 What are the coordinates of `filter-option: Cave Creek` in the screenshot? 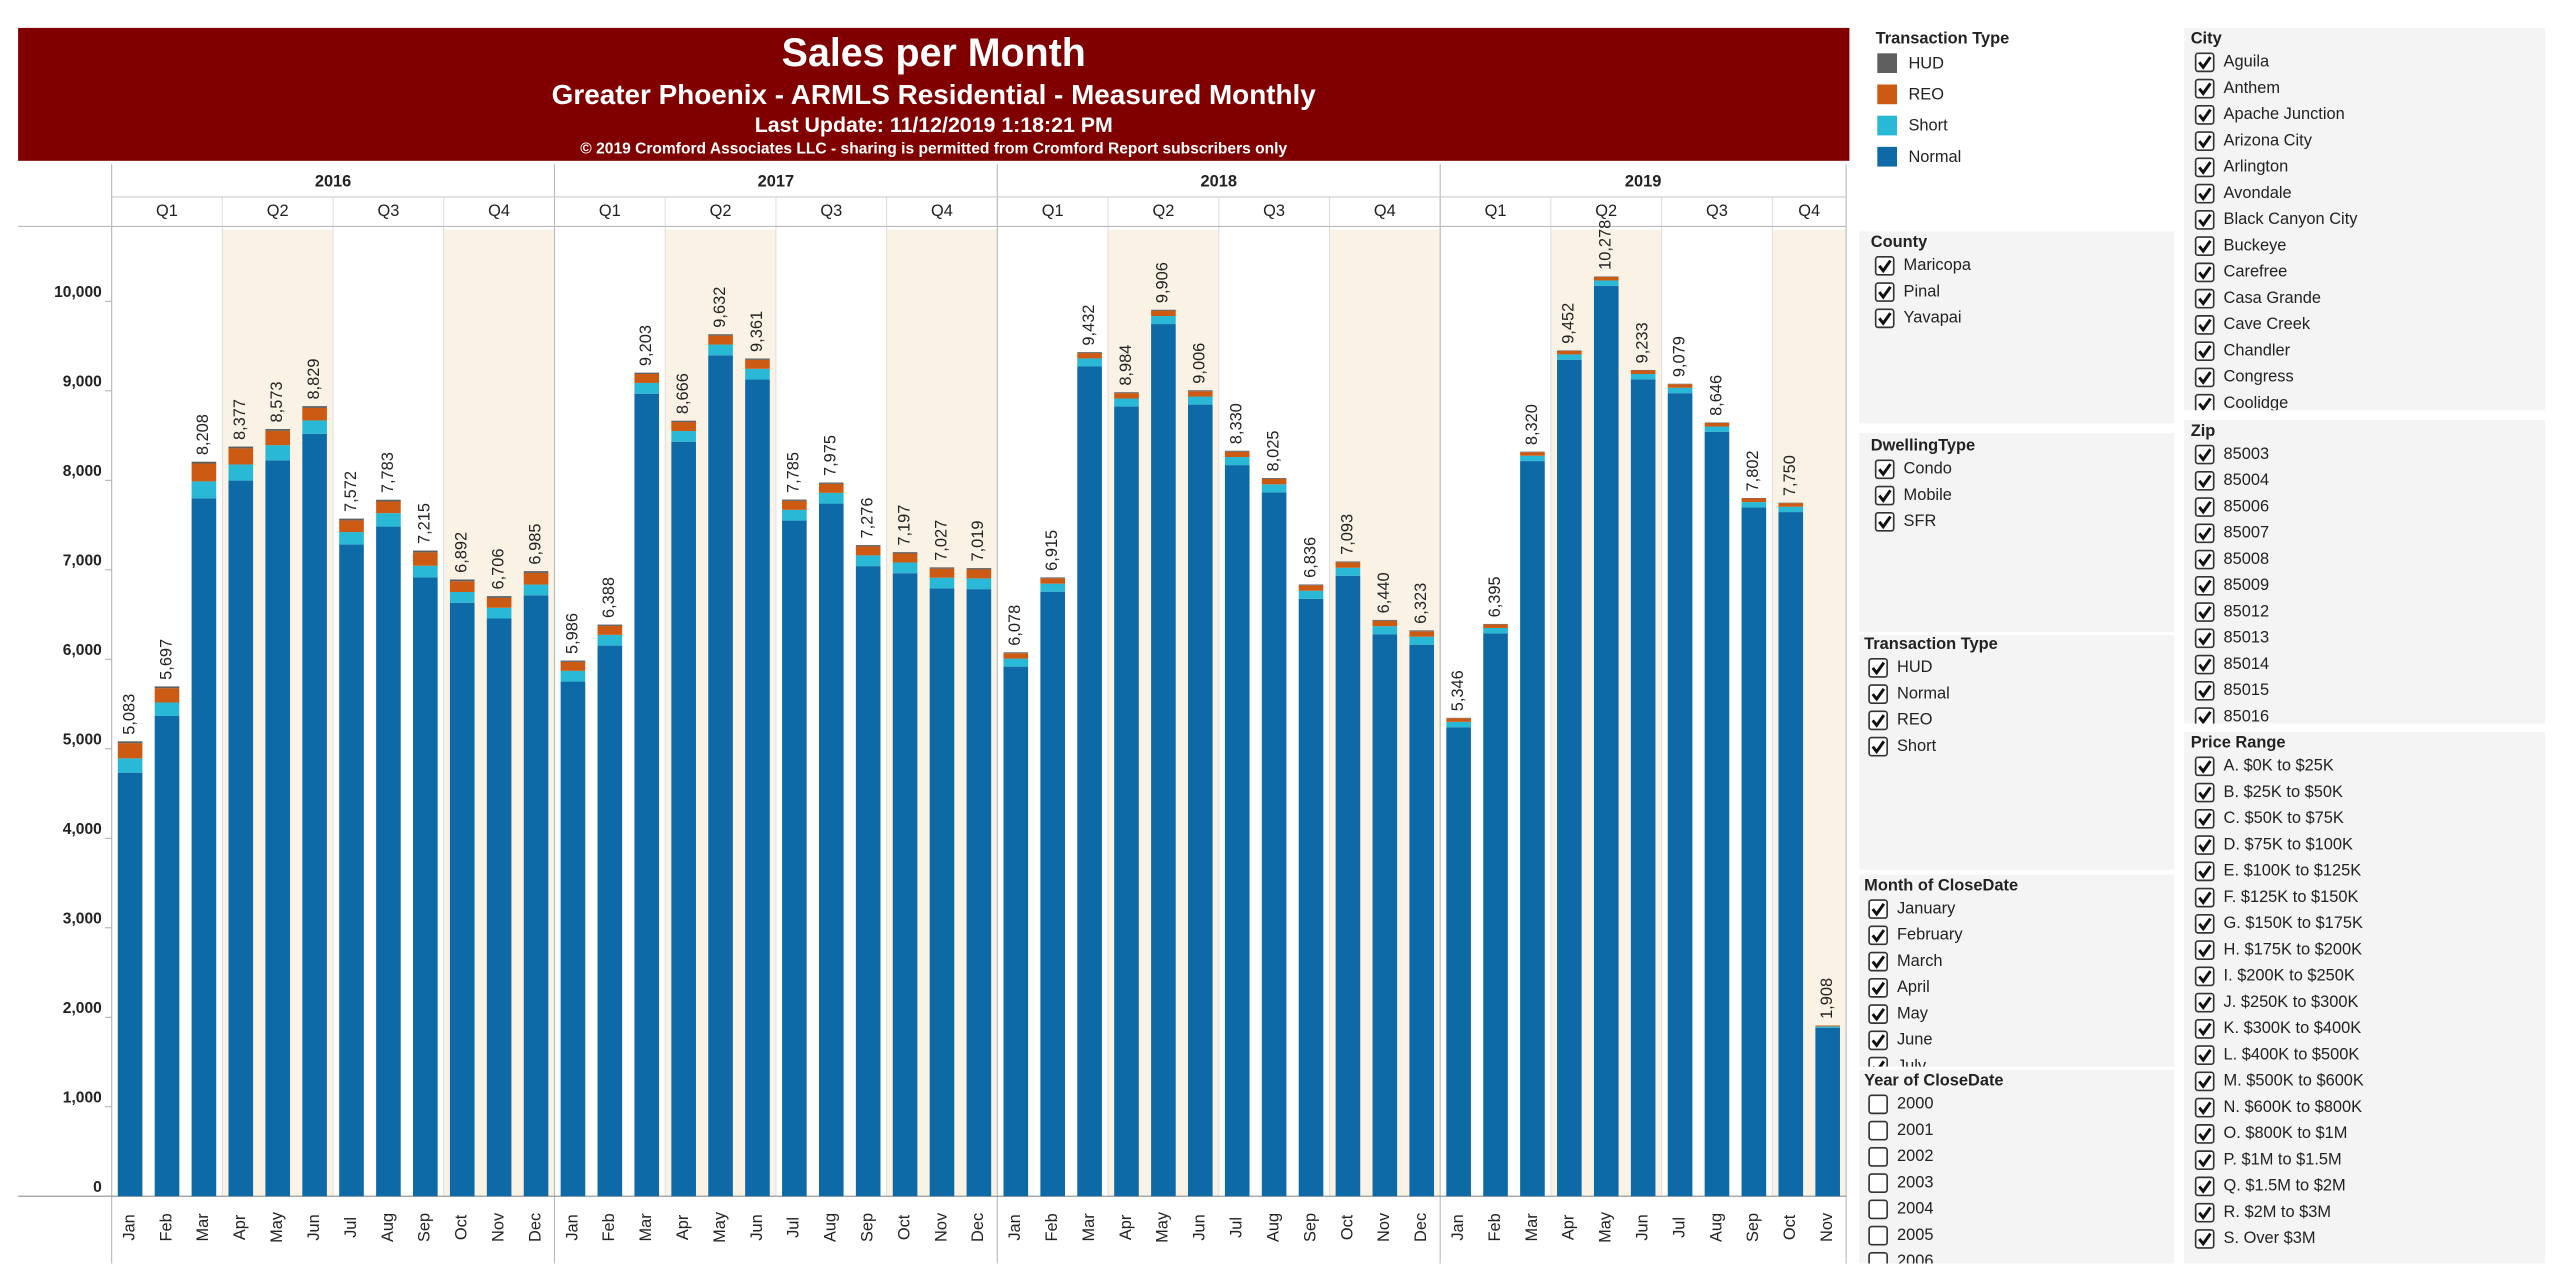 It's located at (2267, 324).